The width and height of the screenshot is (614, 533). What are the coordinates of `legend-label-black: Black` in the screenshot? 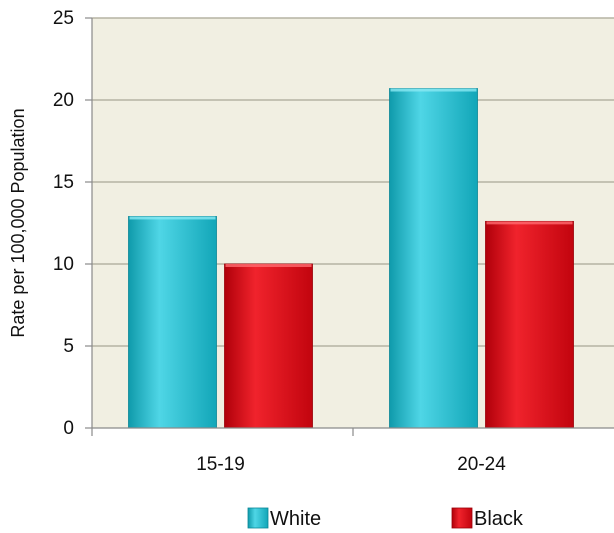 It's located at (499, 519).